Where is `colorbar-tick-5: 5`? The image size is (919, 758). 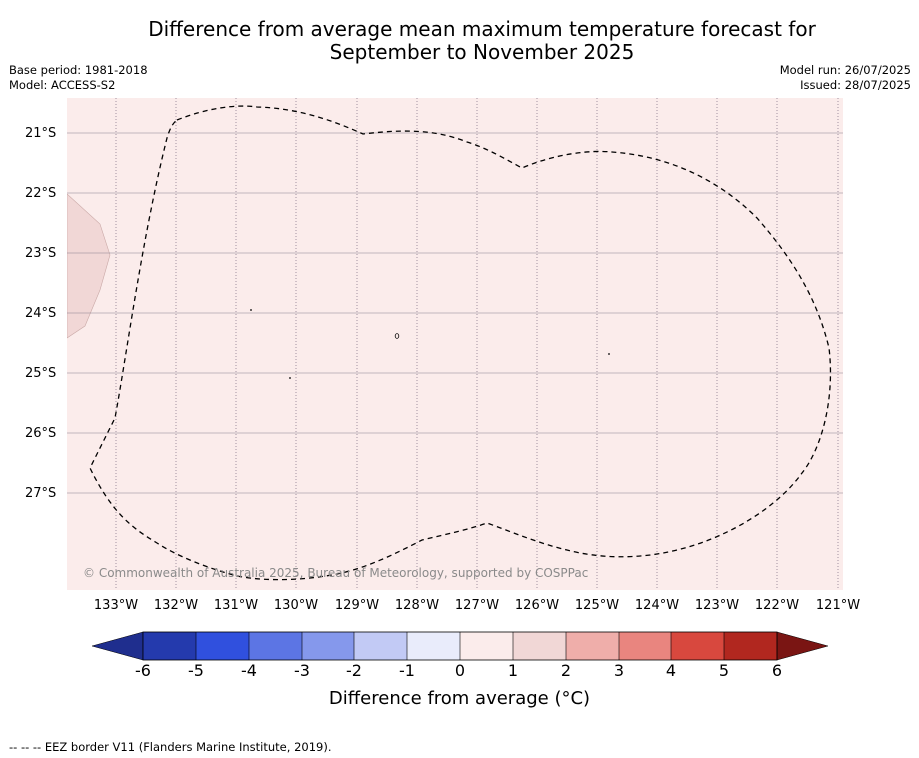 colorbar-tick-5: 5 is located at coordinates (724, 670).